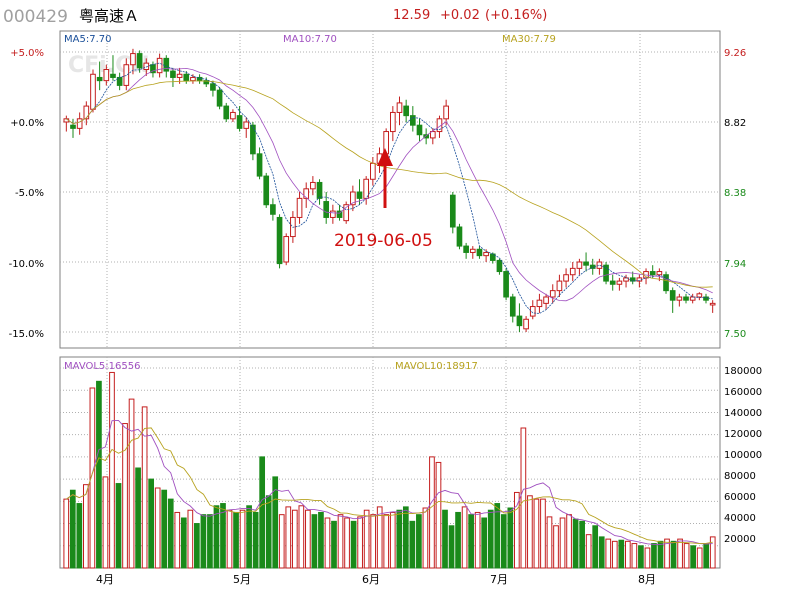 This screenshot has height=605, width=800. I want to click on right-tick: 9.26, so click(735, 53).